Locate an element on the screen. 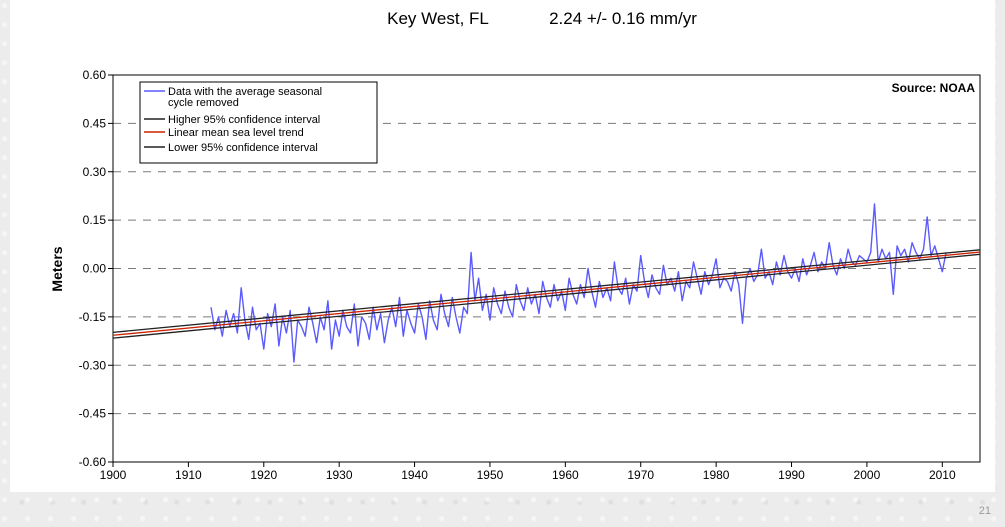 This screenshot has width=1005, height=527. source-label: Source: NOAA is located at coordinates (934, 88).